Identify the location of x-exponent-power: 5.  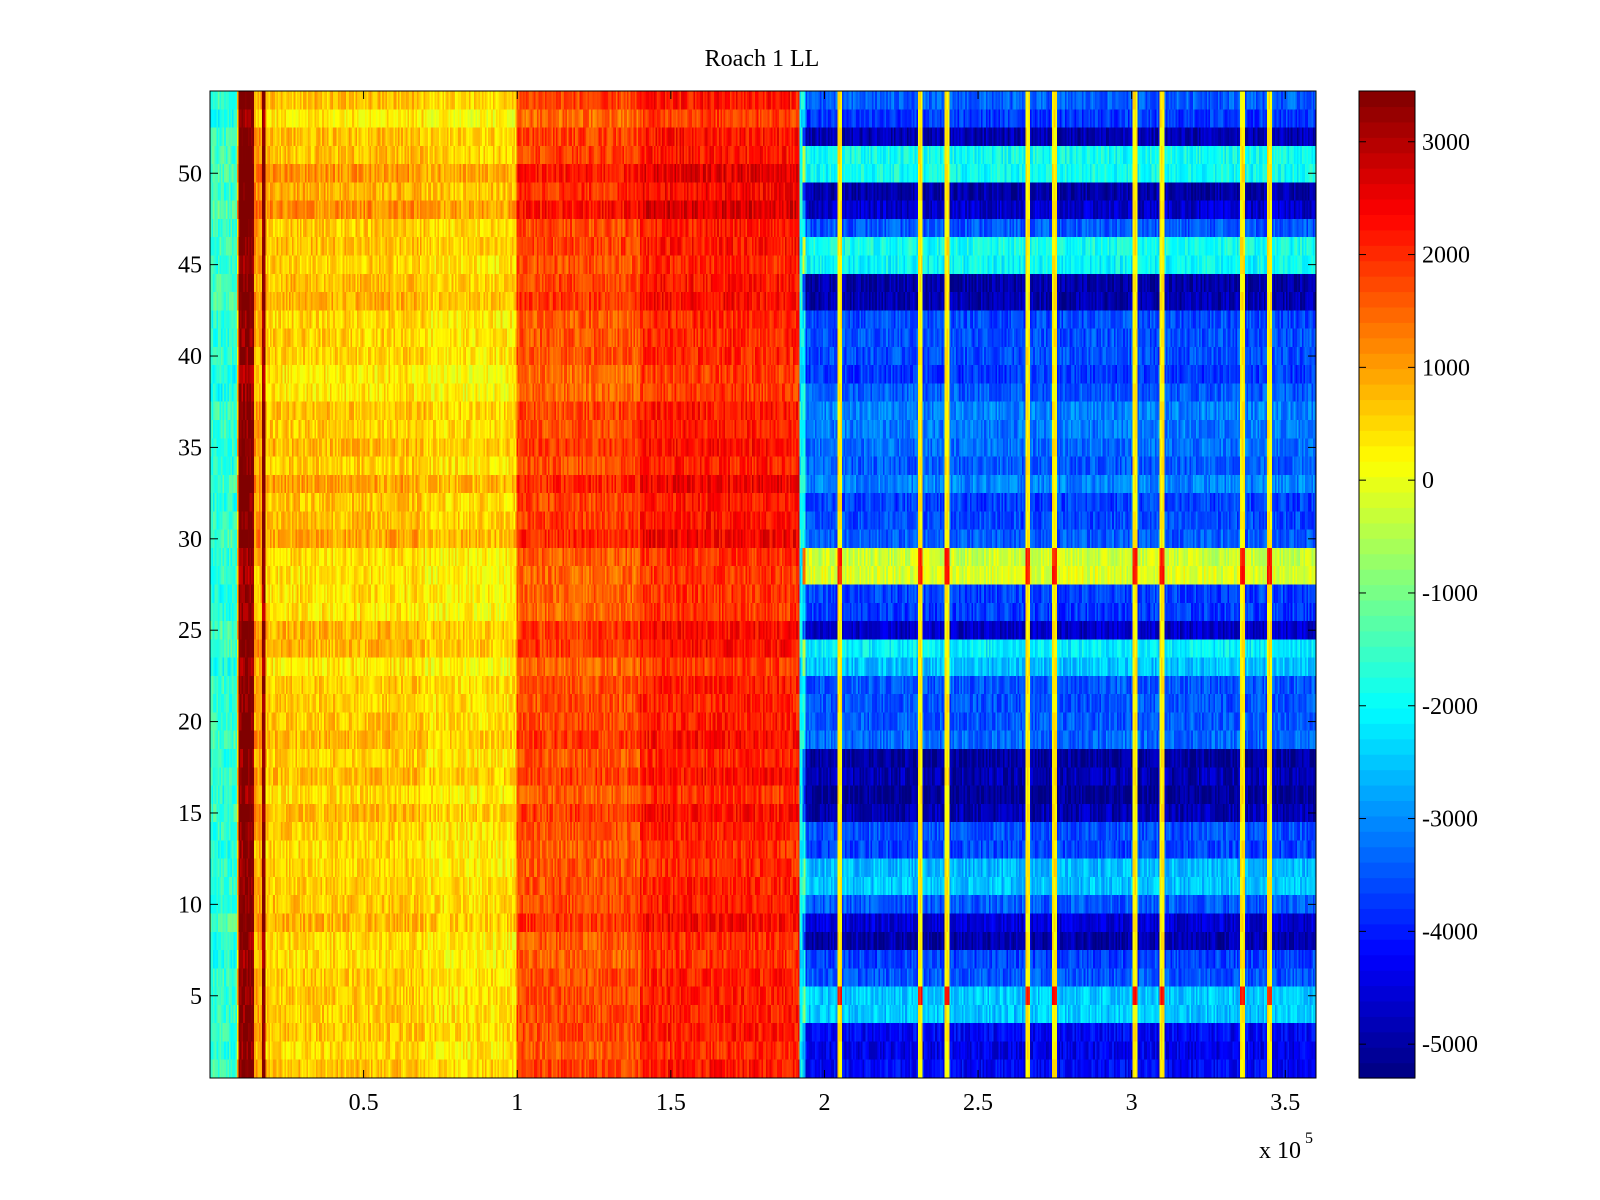
(1309, 1138).